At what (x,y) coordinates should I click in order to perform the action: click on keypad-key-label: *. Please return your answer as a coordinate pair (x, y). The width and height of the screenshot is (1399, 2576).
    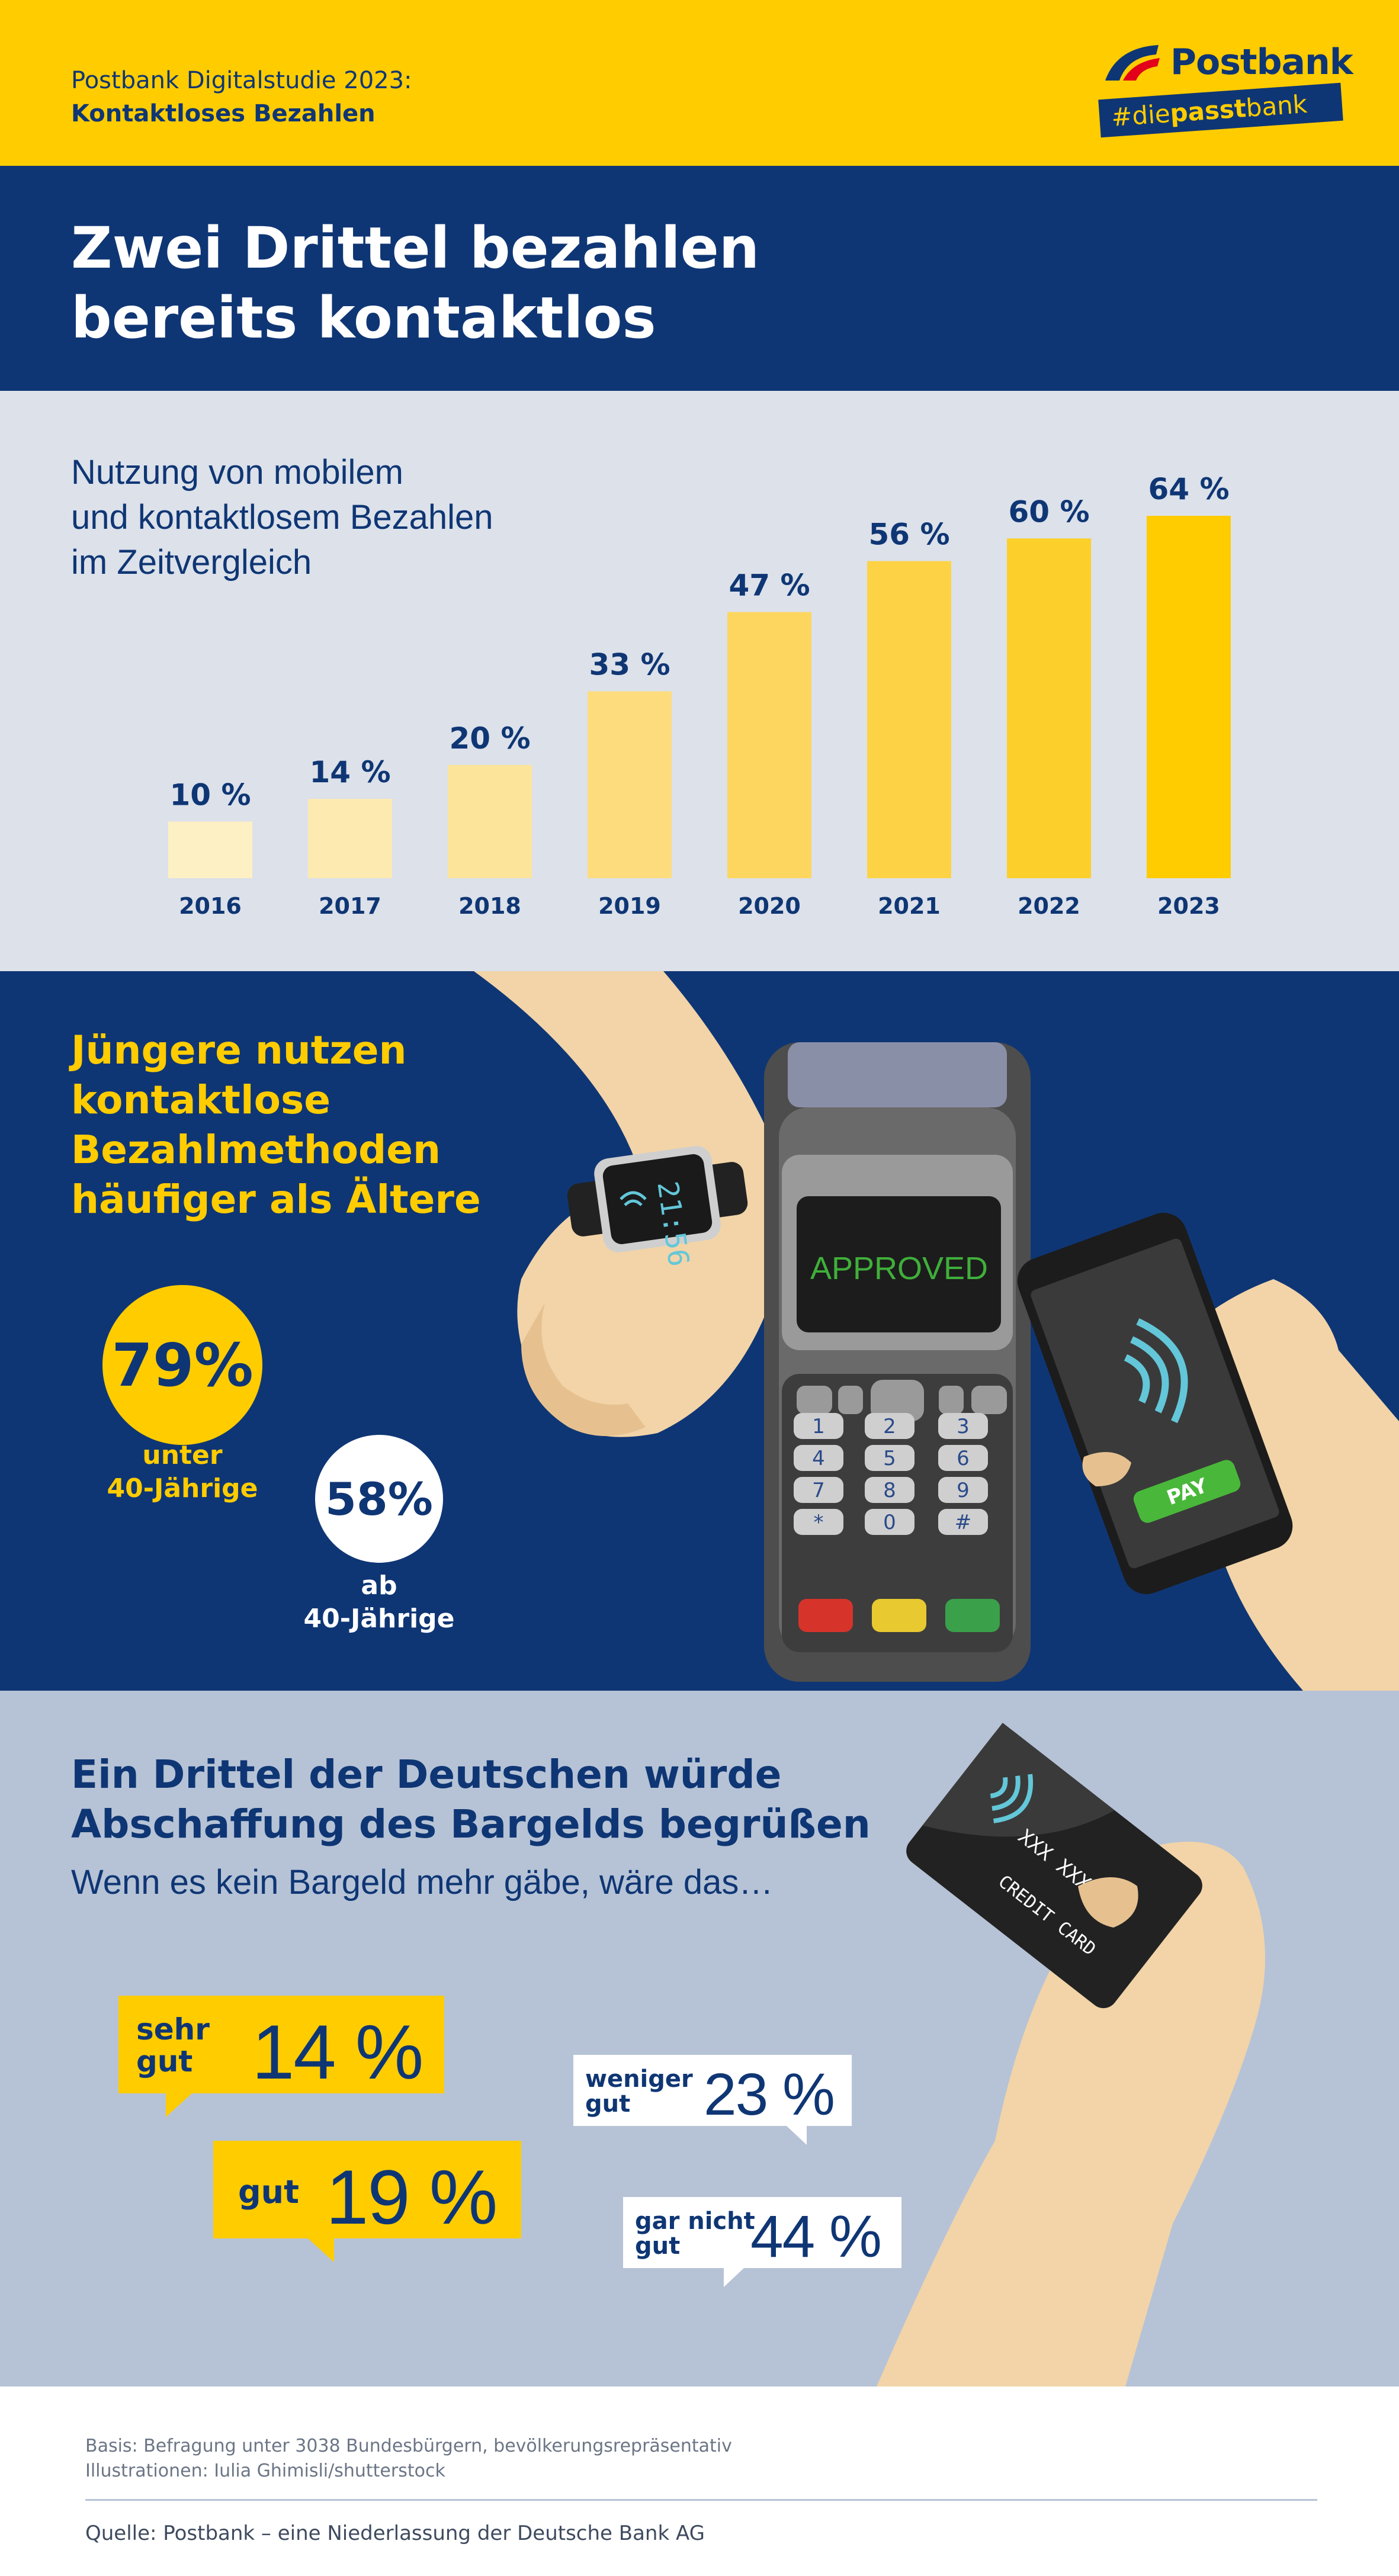
    Looking at the image, I should click on (819, 1522).